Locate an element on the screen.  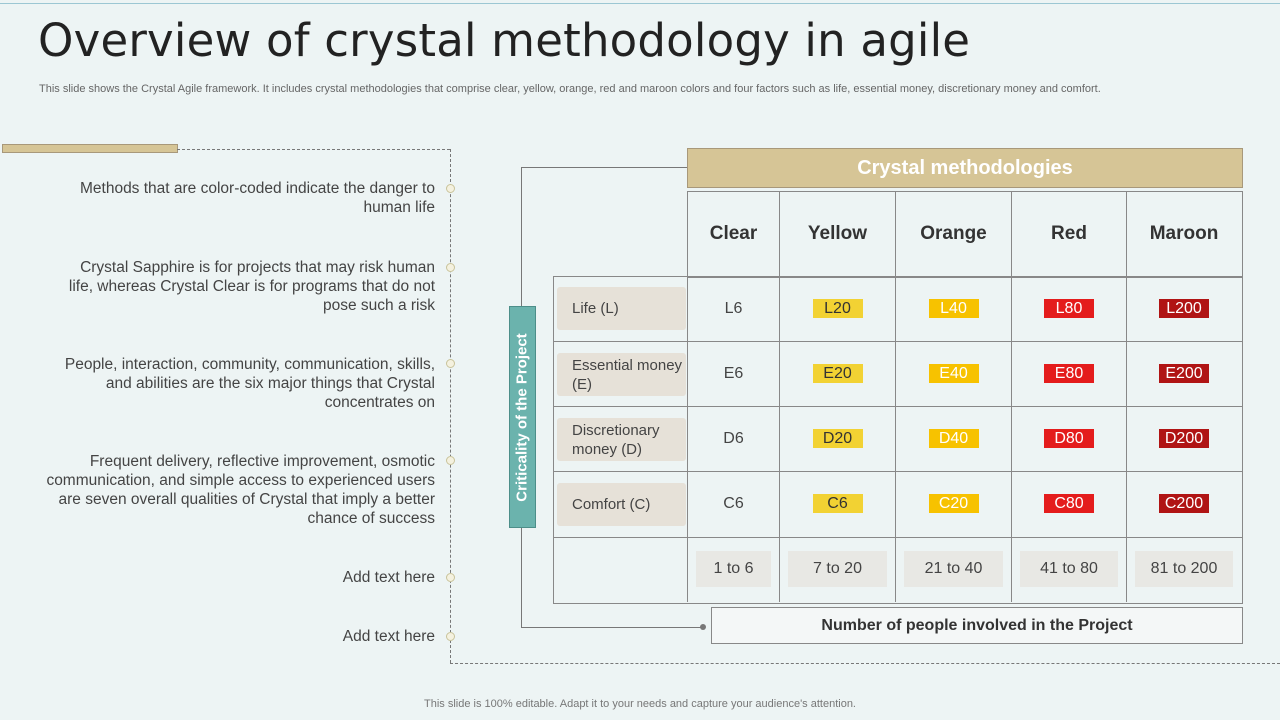
risk-badge: C6 is located at coordinates (837, 503).